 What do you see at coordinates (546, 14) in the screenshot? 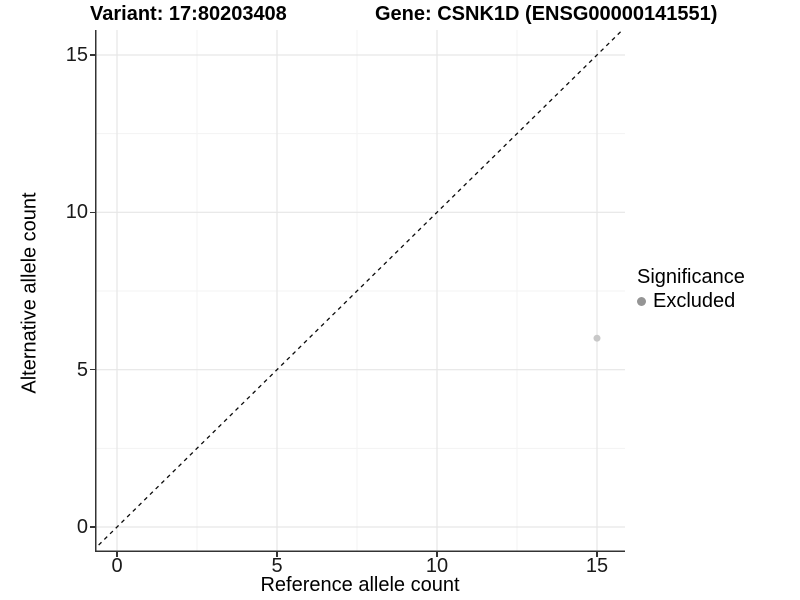
I see `gene-title: Gene: CSNK1D (ENSG00000141551)` at bounding box center [546, 14].